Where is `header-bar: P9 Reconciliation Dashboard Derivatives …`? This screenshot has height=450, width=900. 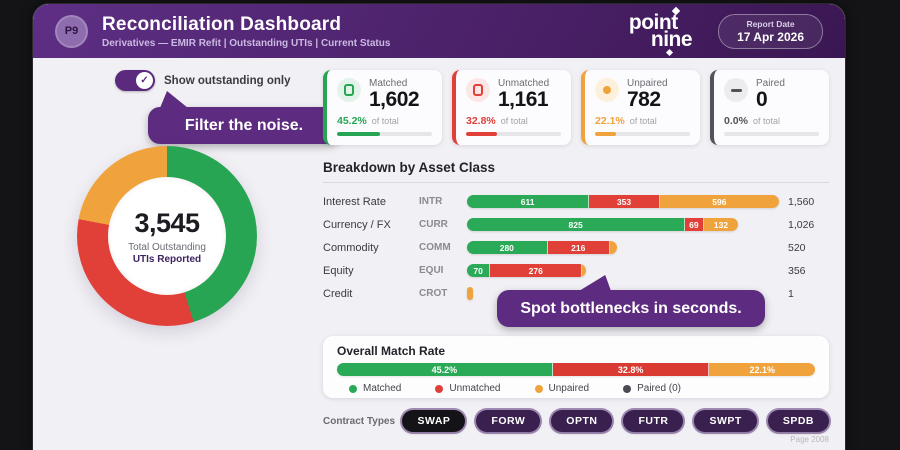
header-bar: P9 Reconciliation Dashboard Derivatives … is located at coordinates (439, 31).